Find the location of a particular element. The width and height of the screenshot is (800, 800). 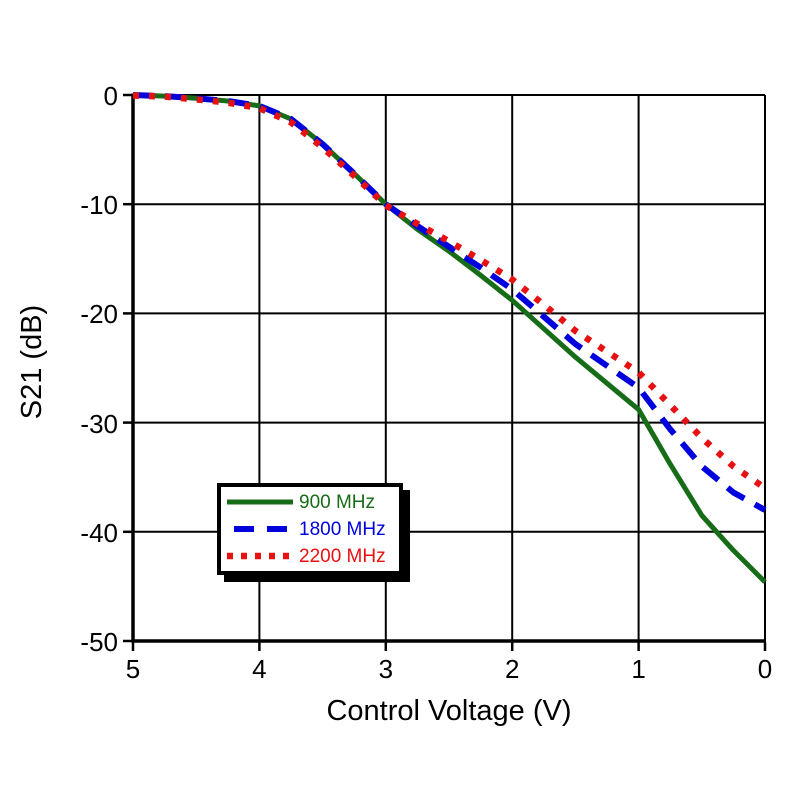

x-tick-label: 3 is located at coordinates (386, 669).